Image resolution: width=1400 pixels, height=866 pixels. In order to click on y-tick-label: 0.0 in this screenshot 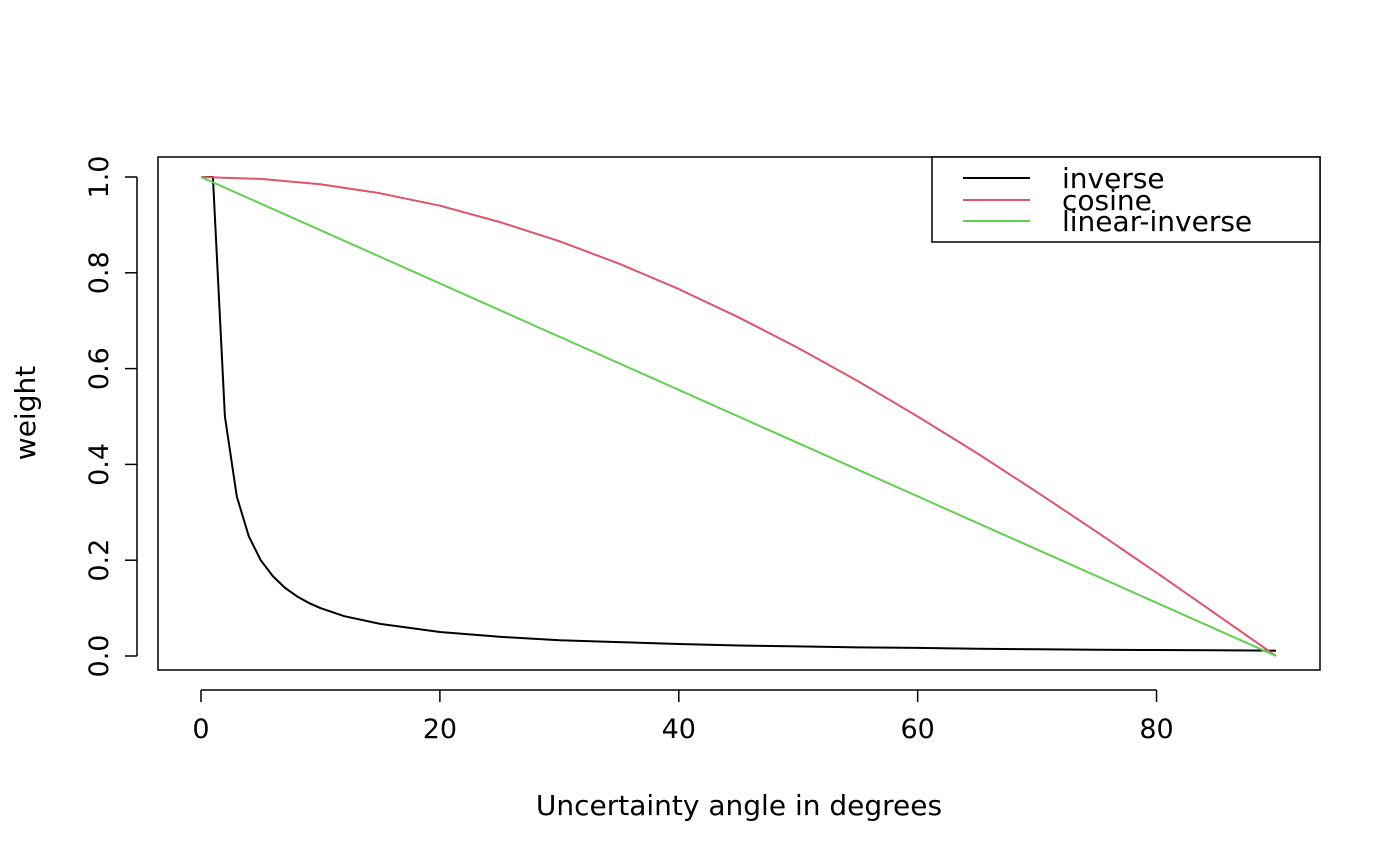, I will do `click(99, 656)`.